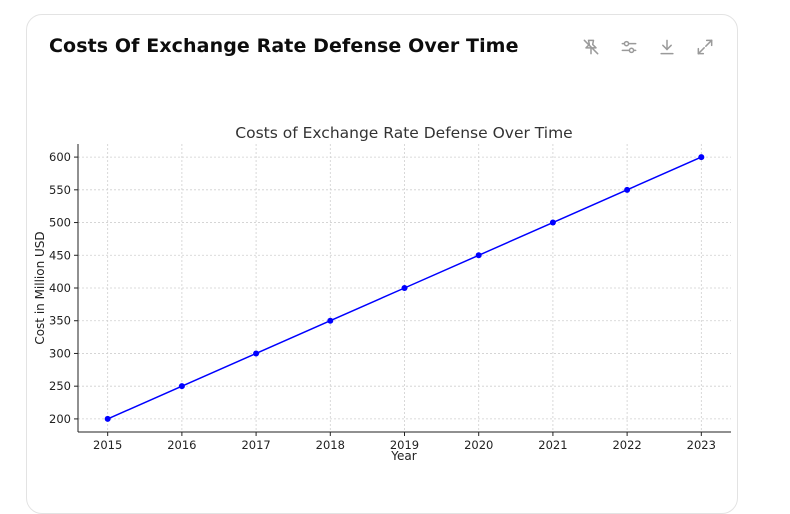 The width and height of the screenshot is (790, 514). What do you see at coordinates (60, 288) in the screenshot?
I see `y-tick-label: 400` at bounding box center [60, 288].